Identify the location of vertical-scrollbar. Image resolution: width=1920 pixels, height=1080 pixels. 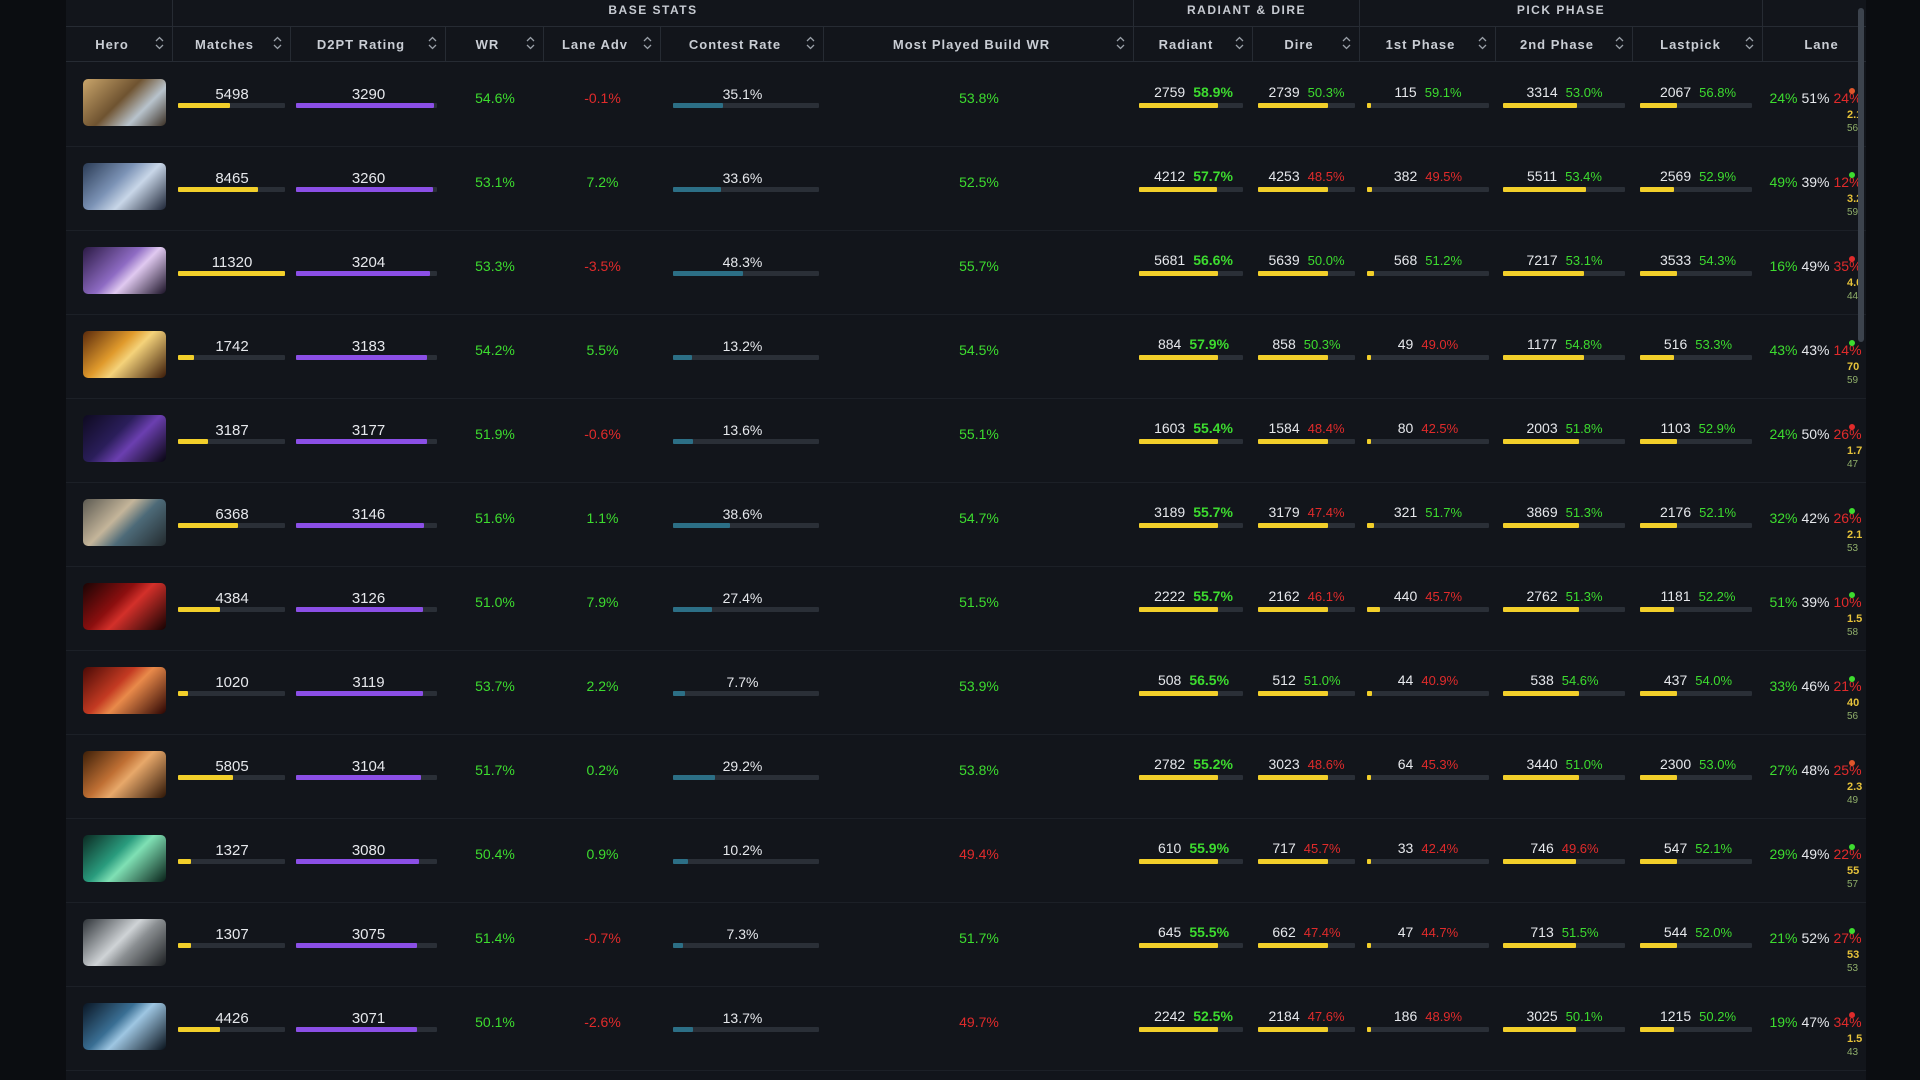
(1861, 175).